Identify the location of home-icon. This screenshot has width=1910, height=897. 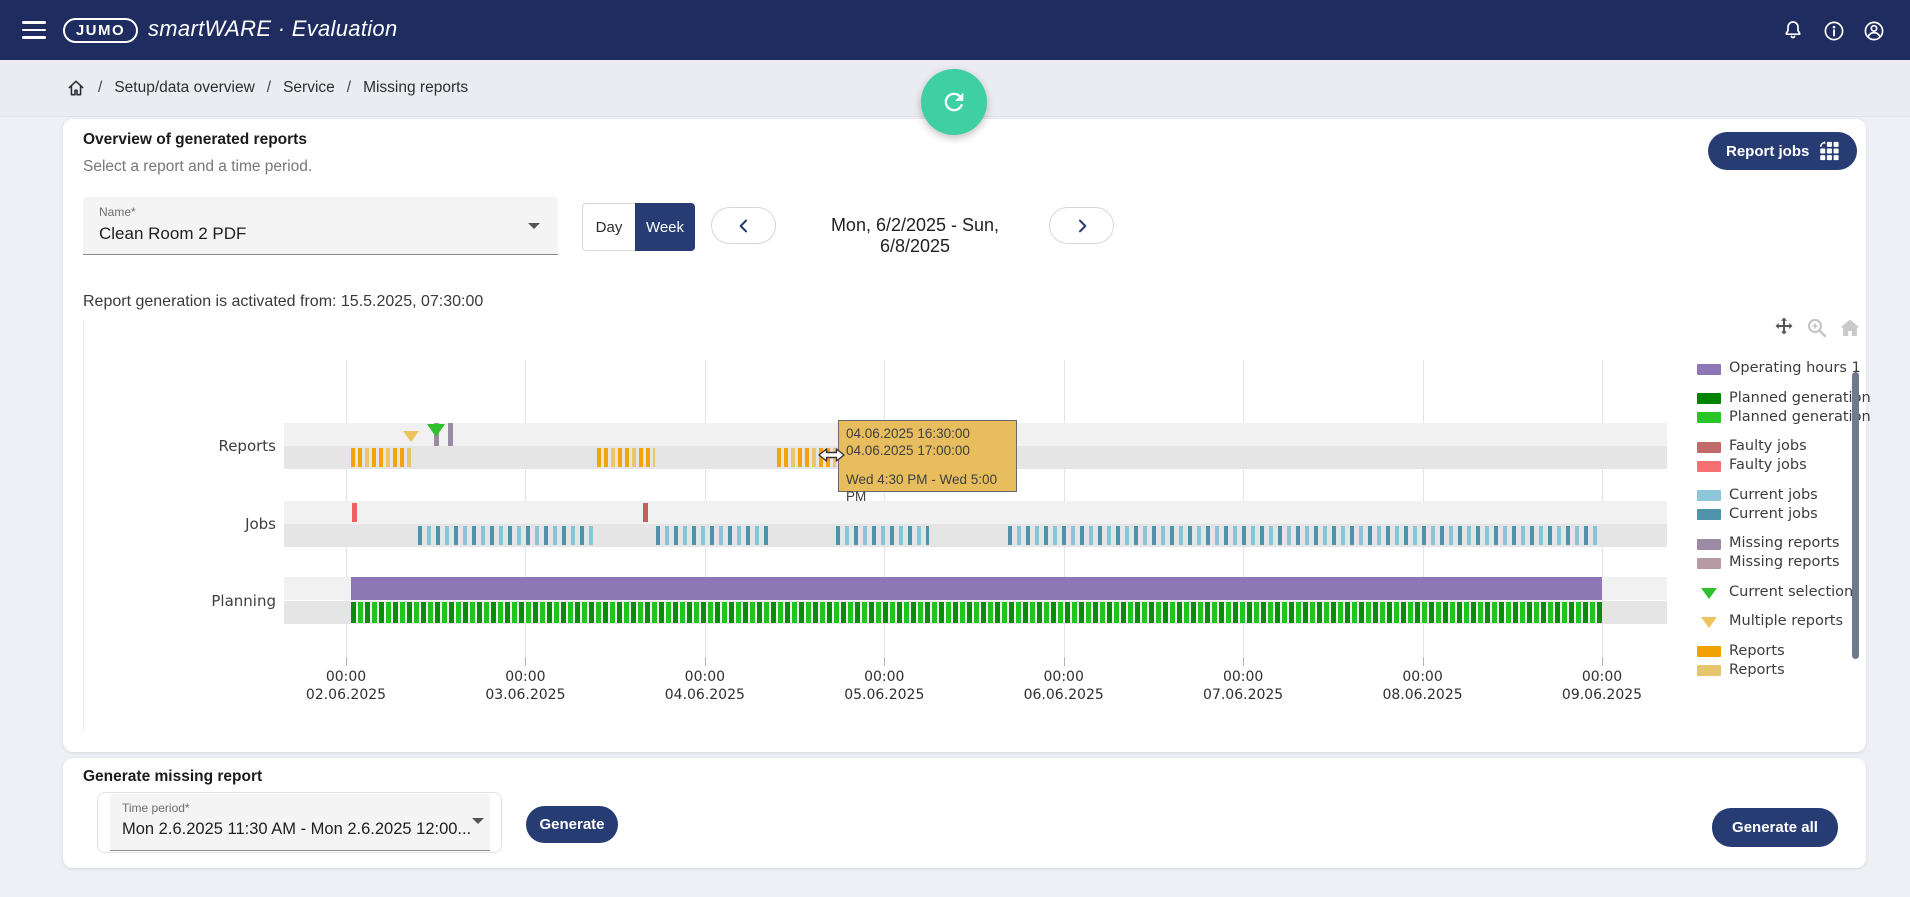
(76, 88).